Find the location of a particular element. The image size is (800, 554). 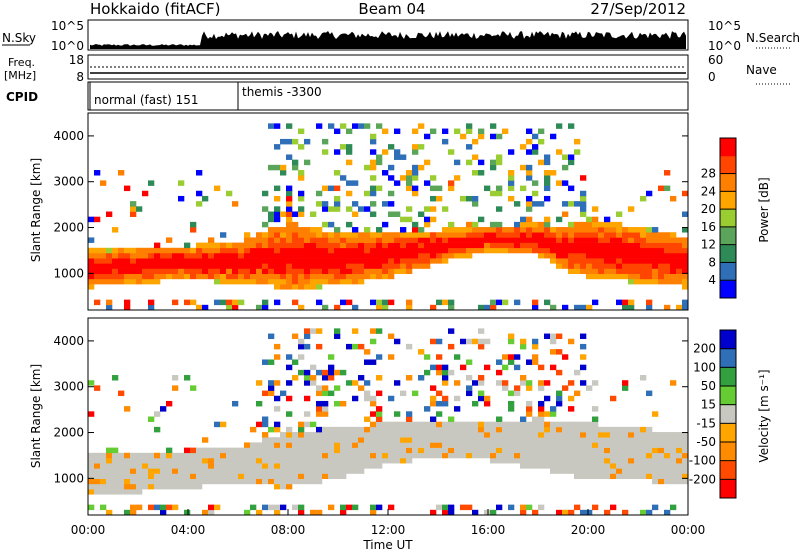

colorbar-frame is located at coordinates (728, 218).